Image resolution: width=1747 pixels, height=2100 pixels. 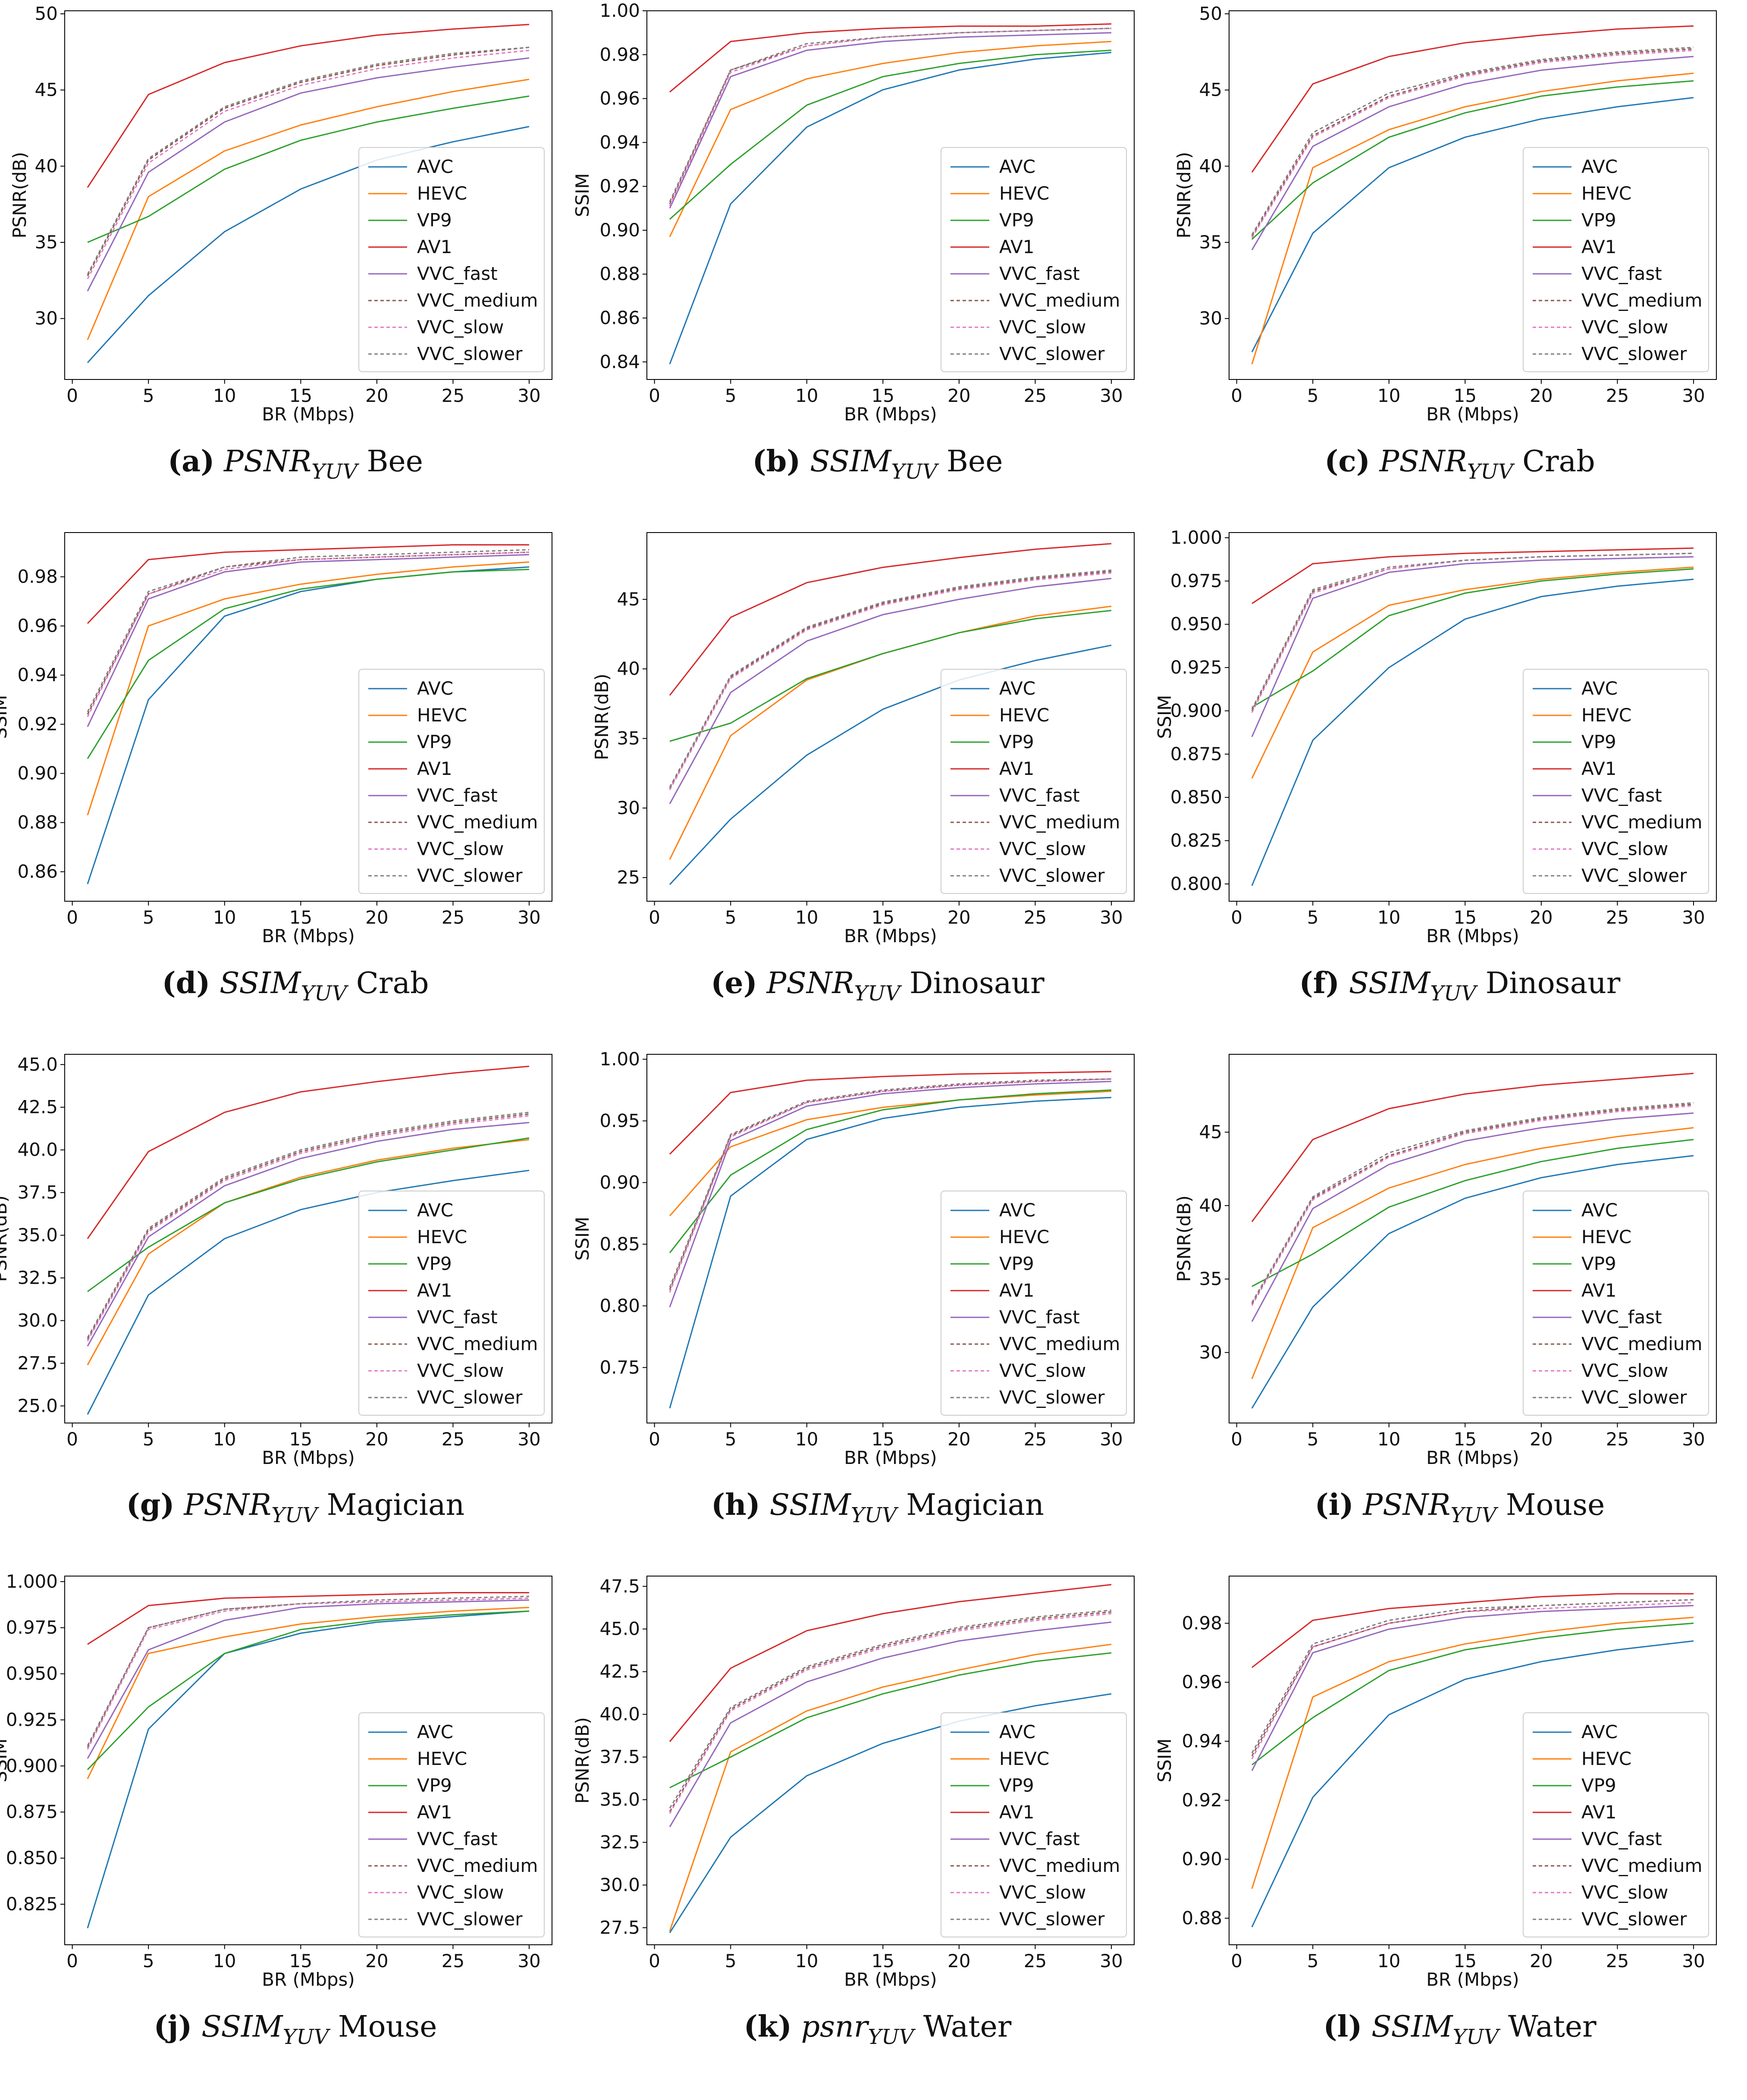 I want to click on chart-caption: (i) PSNRYUV Mouse, so click(x=1458, y=1508).